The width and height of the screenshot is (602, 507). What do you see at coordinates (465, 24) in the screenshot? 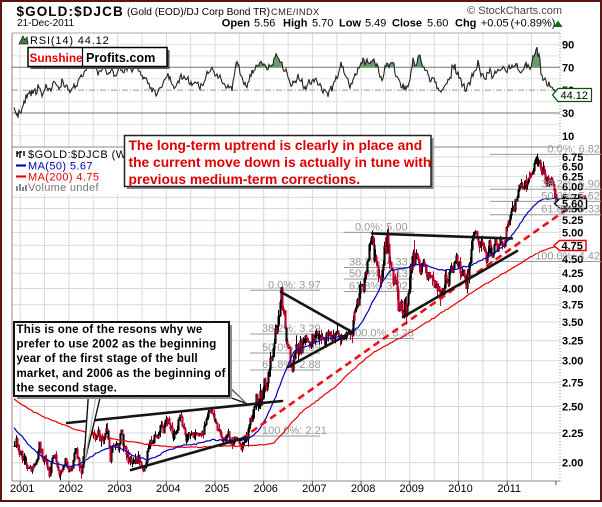
I see `svg-text: Chg` at bounding box center [465, 24].